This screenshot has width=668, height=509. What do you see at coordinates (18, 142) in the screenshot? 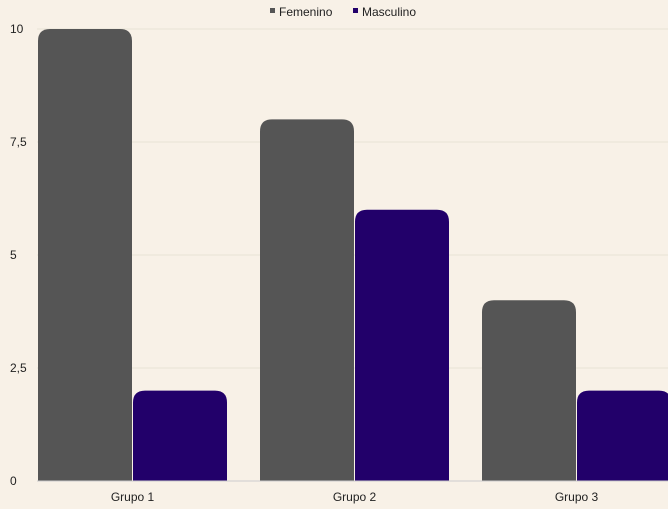
I see `y-tick-label: 7,5` at bounding box center [18, 142].